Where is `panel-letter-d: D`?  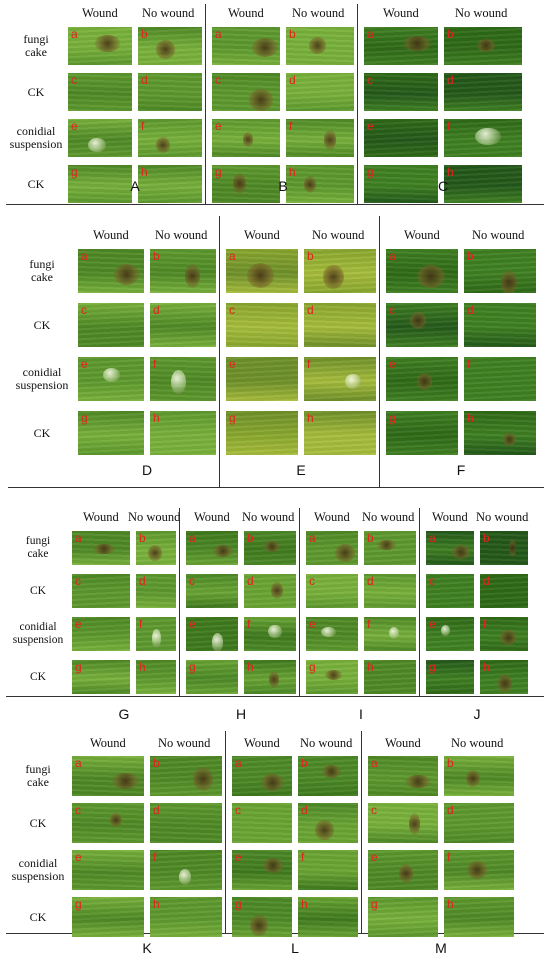 panel-letter-d: D is located at coordinates (147, 470).